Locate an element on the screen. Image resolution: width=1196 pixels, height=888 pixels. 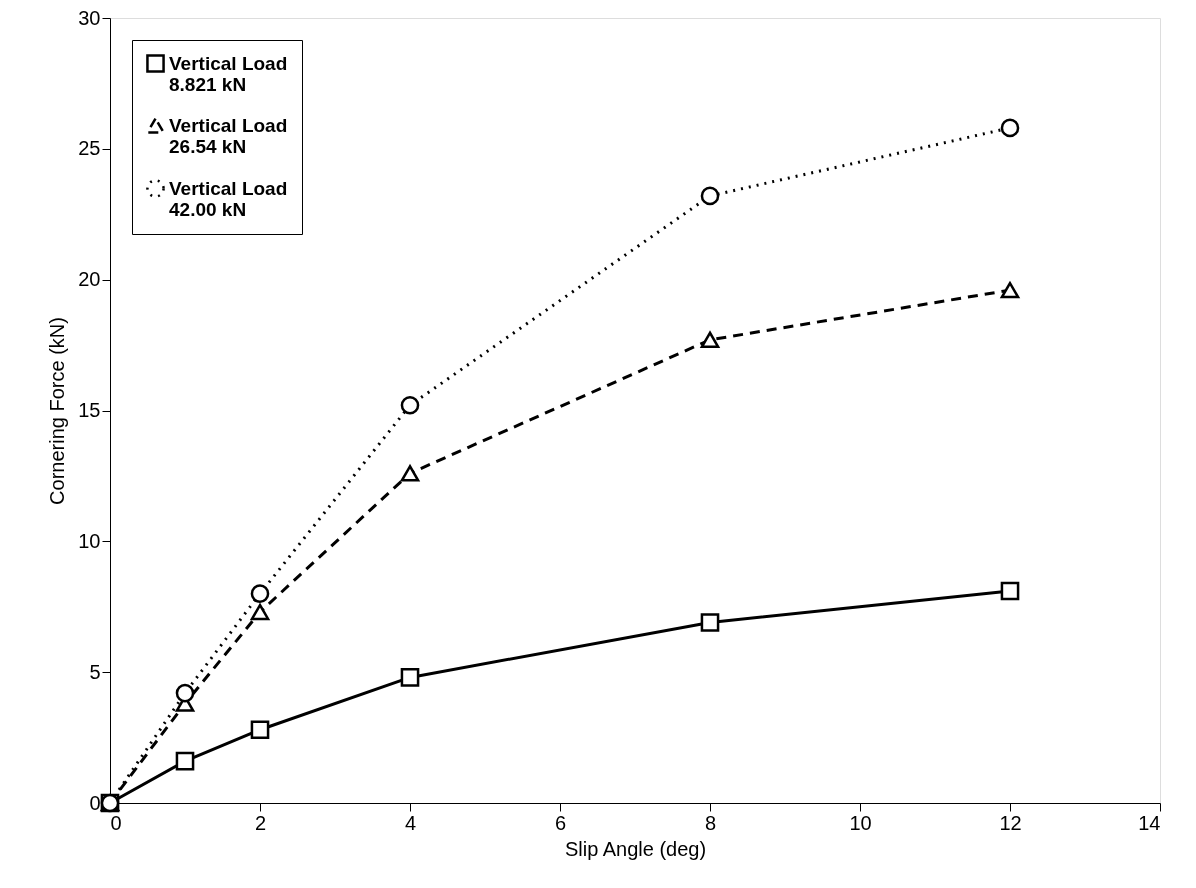
x-tick-label: 10 is located at coordinates (860, 822).